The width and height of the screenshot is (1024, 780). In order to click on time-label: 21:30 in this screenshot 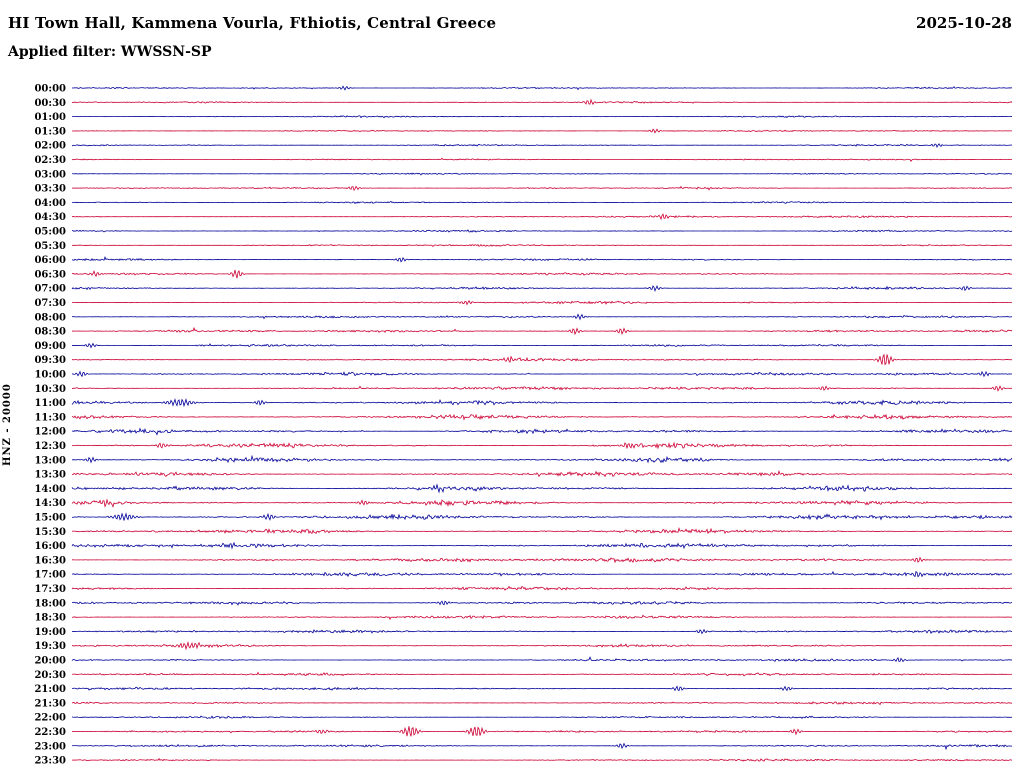, I will do `click(50, 703)`.